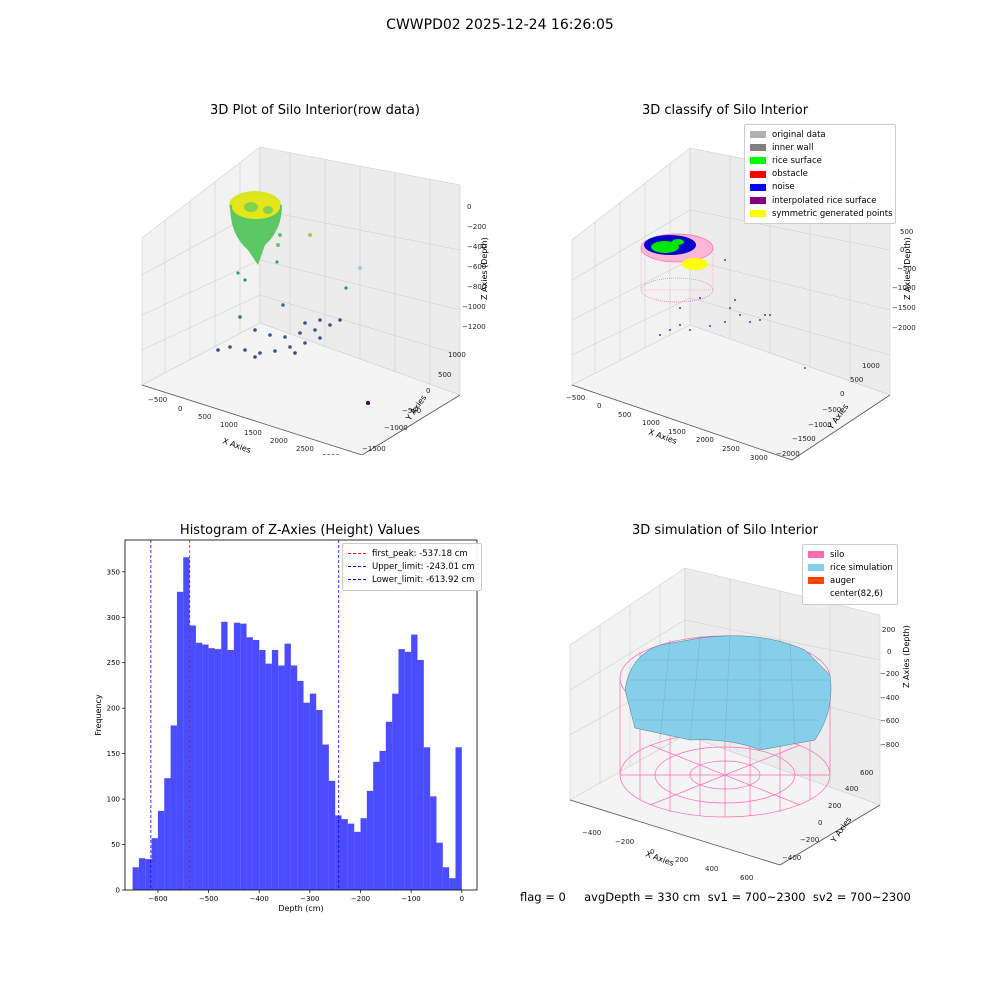 The width and height of the screenshot is (1000, 1000). I want to click on legend-item: noise, so click(820, 187).